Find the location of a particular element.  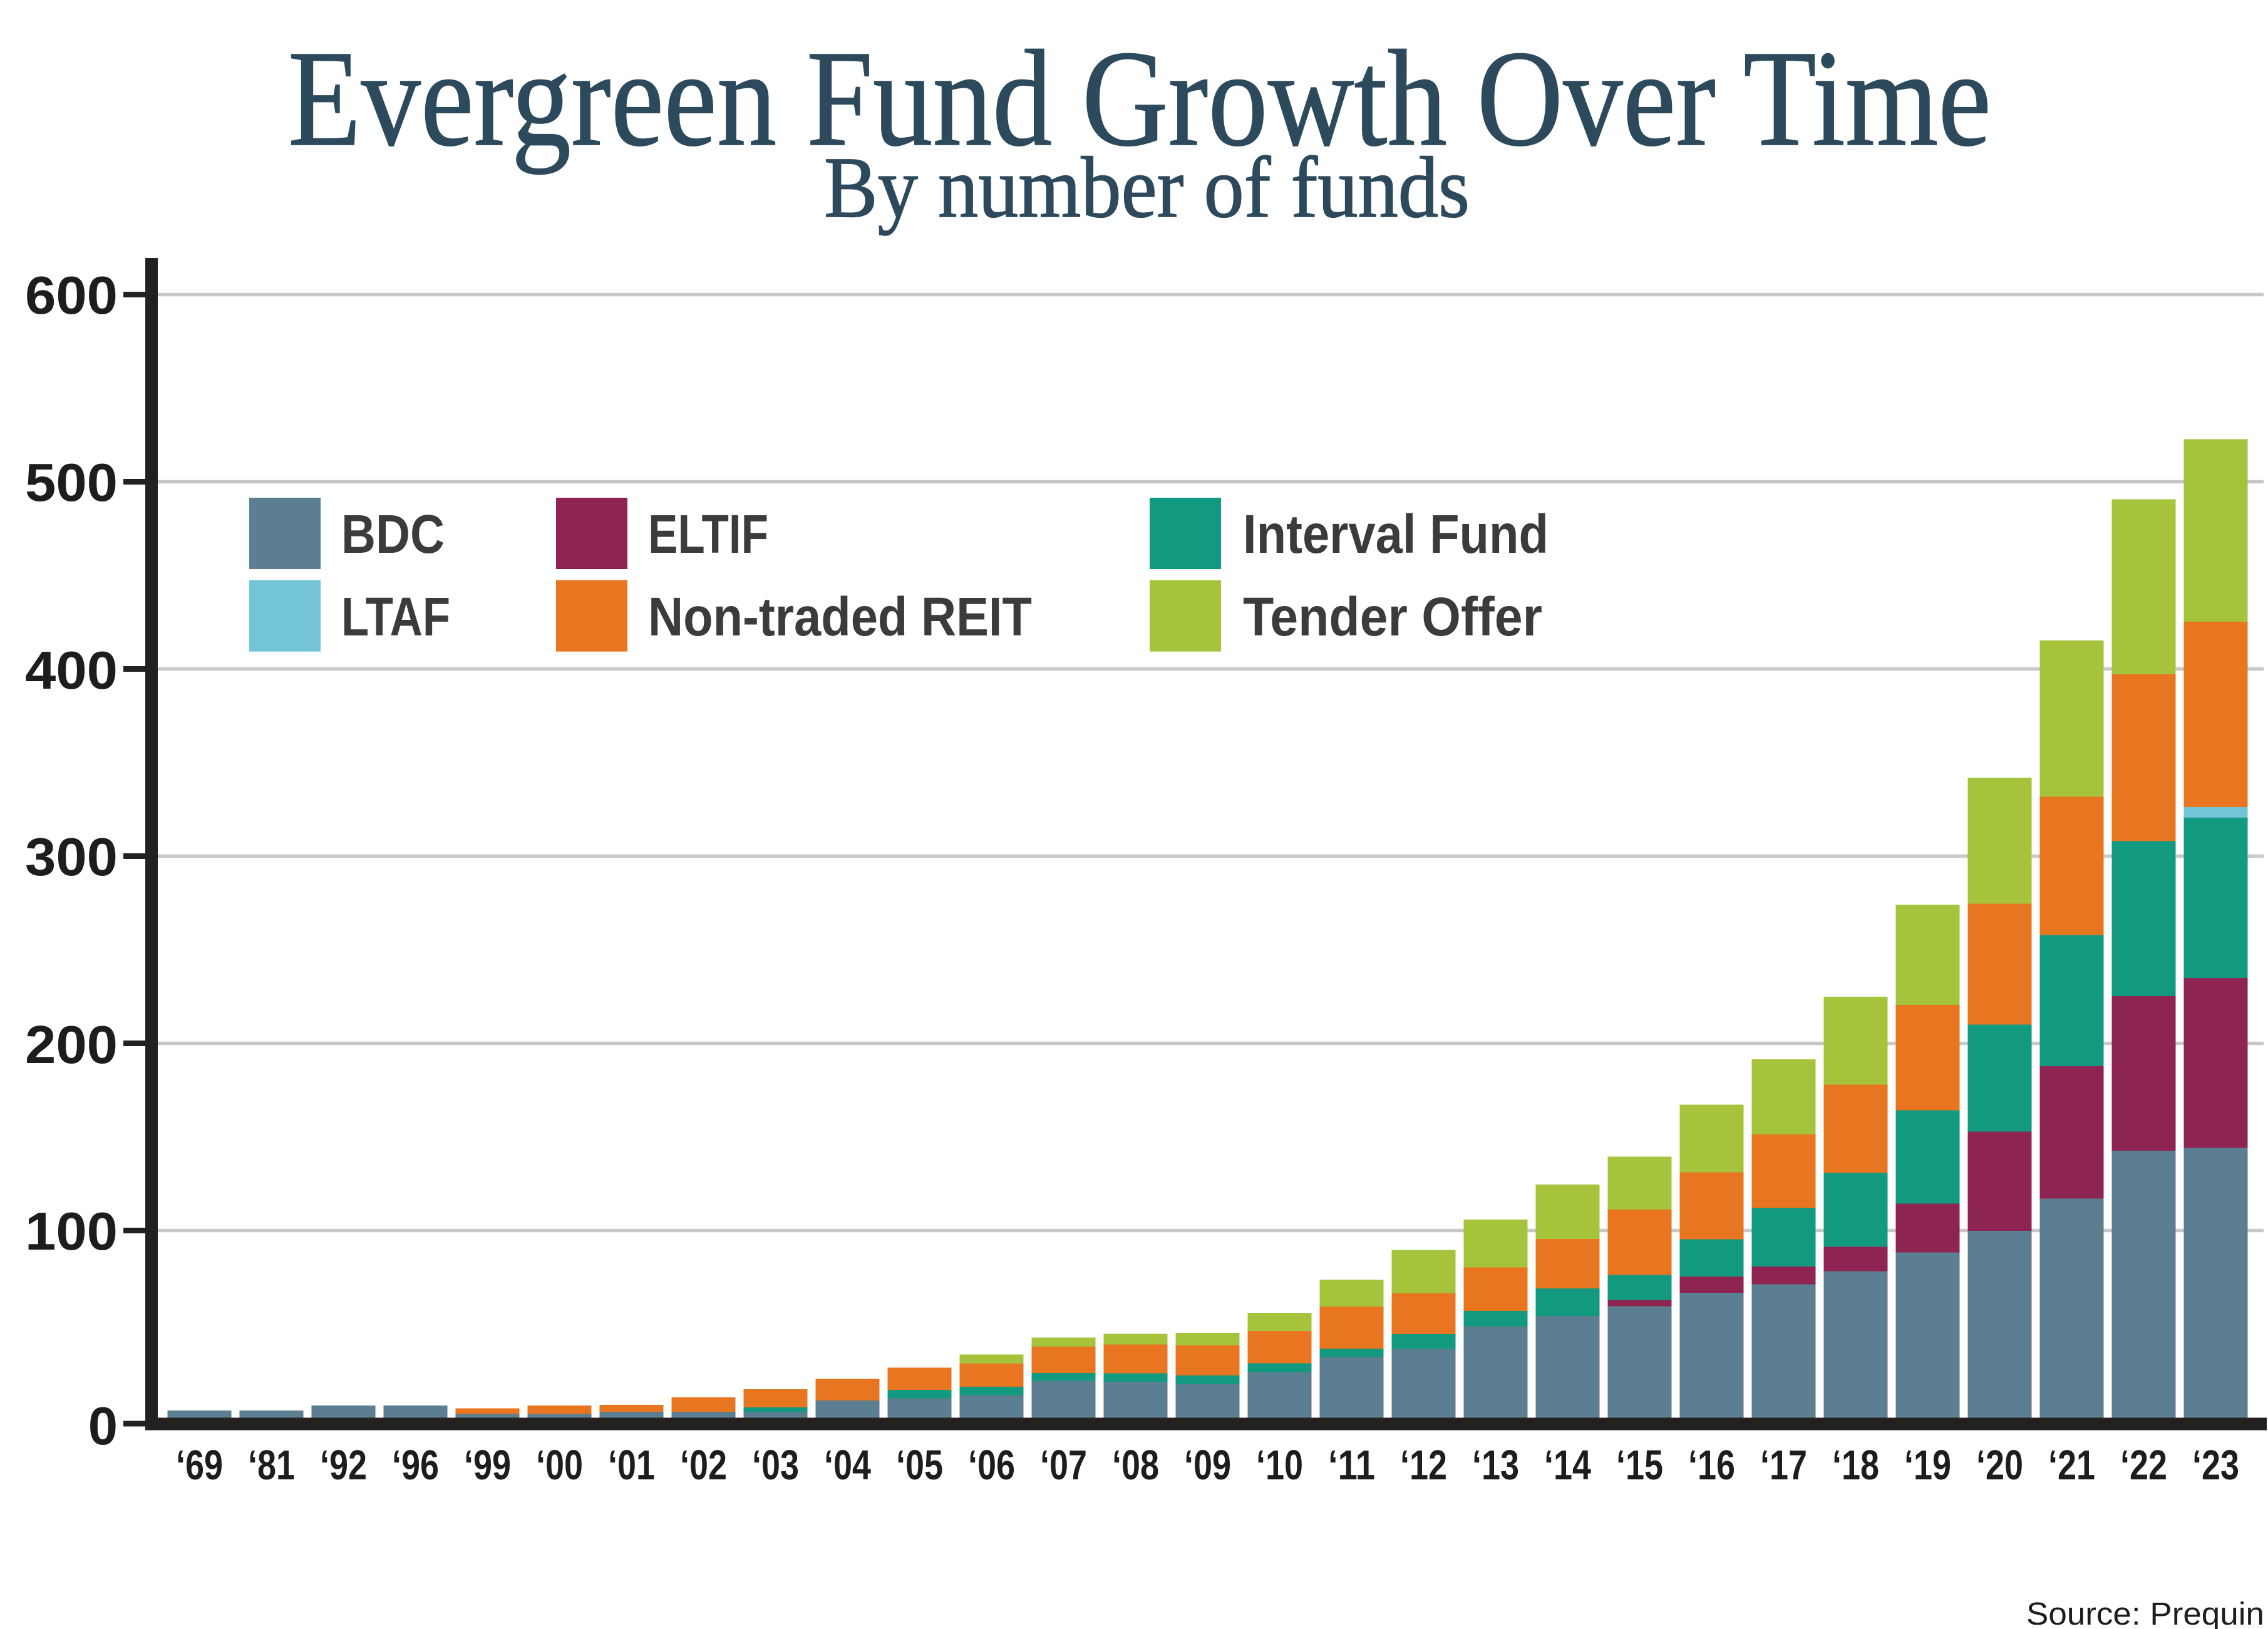

svg-text: 500 is located at coordinates (71, 483).